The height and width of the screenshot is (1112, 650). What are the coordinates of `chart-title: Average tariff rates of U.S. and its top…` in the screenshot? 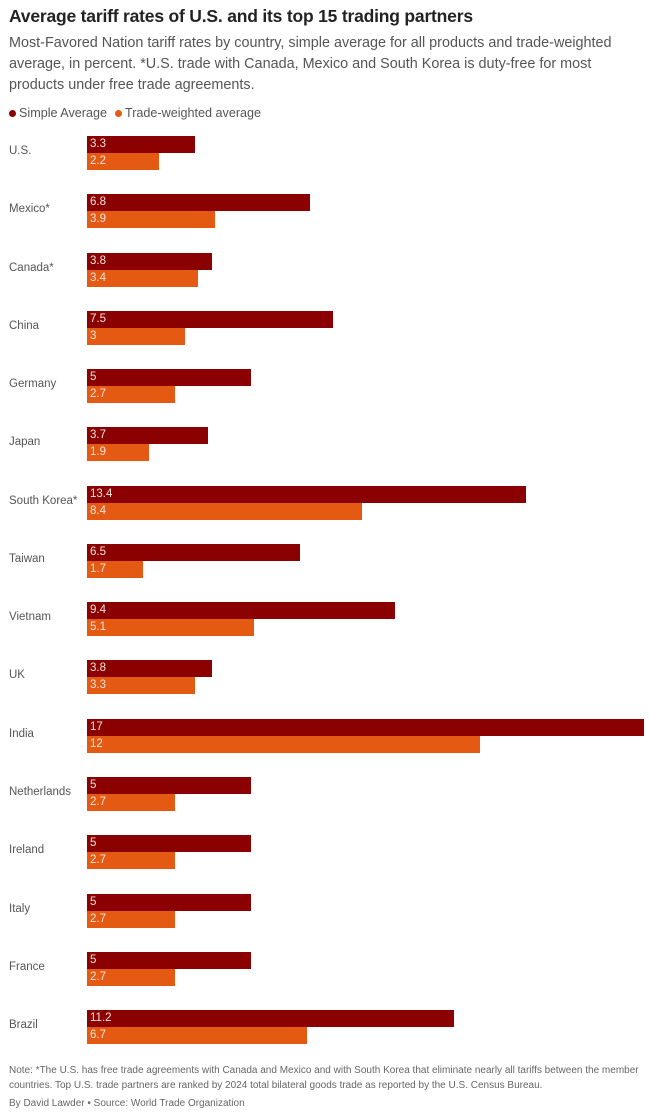 It's located at (241, 16).